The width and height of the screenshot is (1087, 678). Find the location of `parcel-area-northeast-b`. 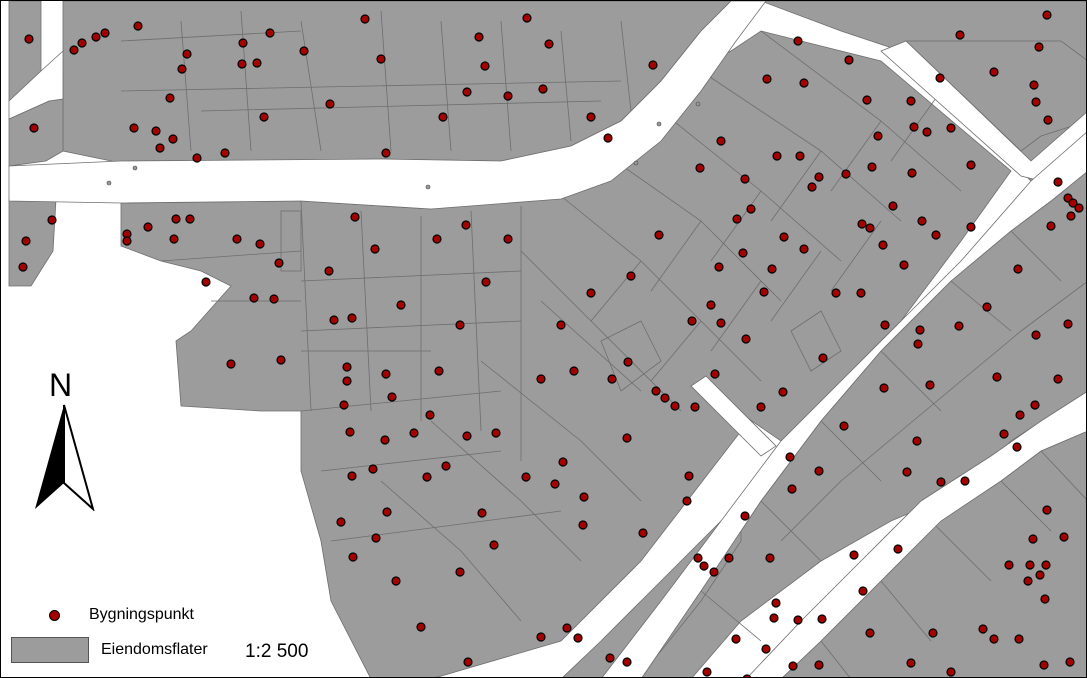

parcel-area-northeast-b is located at coordinates (995, 96).